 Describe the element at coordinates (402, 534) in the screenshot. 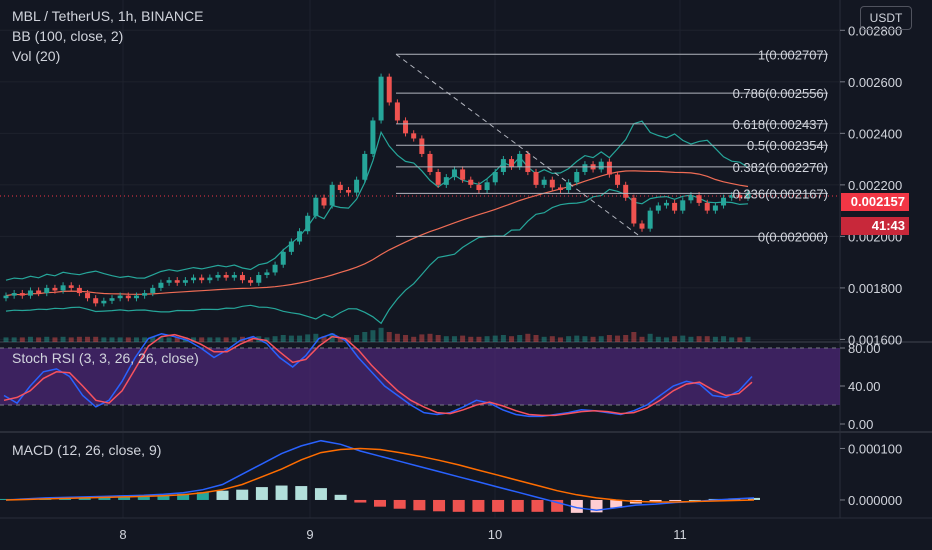

I see `time-axis: 8 9 10 11` at that location.